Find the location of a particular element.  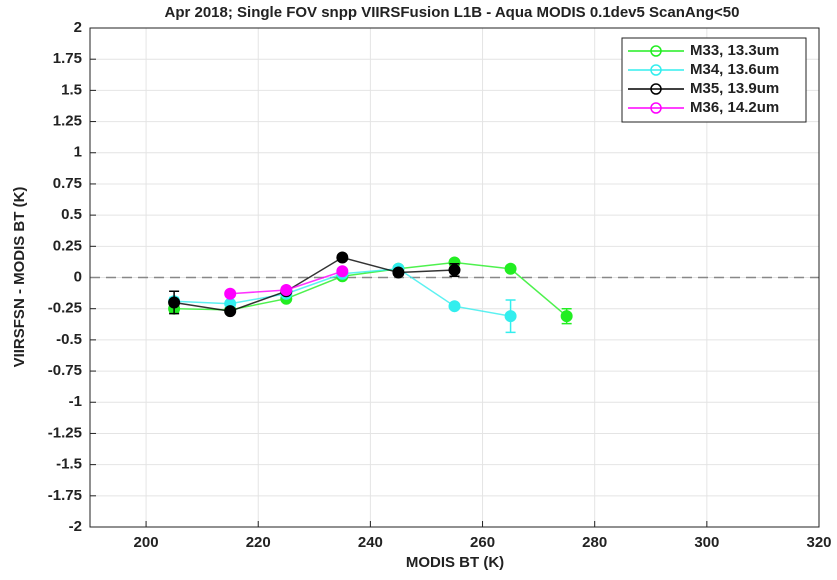

legend-label: M36, 14.2um is located at coordinates (734, 107).